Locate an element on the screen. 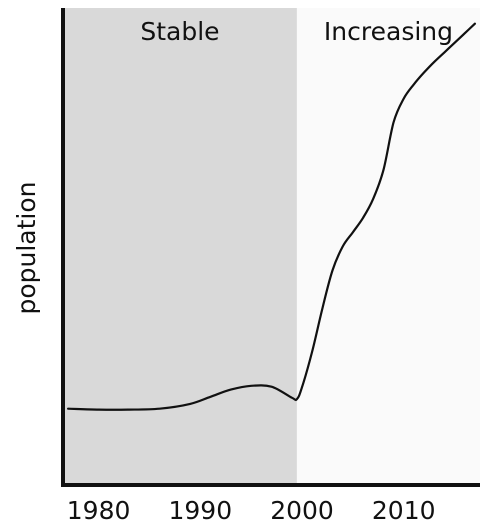 This screenshot has height=526, width=483. x-tick-labels: 1980 1990 2000 2010 is located at coordinates (251, 510).